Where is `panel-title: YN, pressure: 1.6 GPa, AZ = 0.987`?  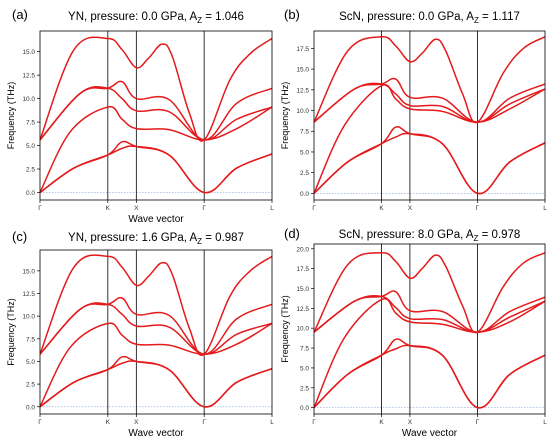
panel-title: YN, pressure: 1.6 GPa, AZ = 0.987 is located at coordinates (156, 239).